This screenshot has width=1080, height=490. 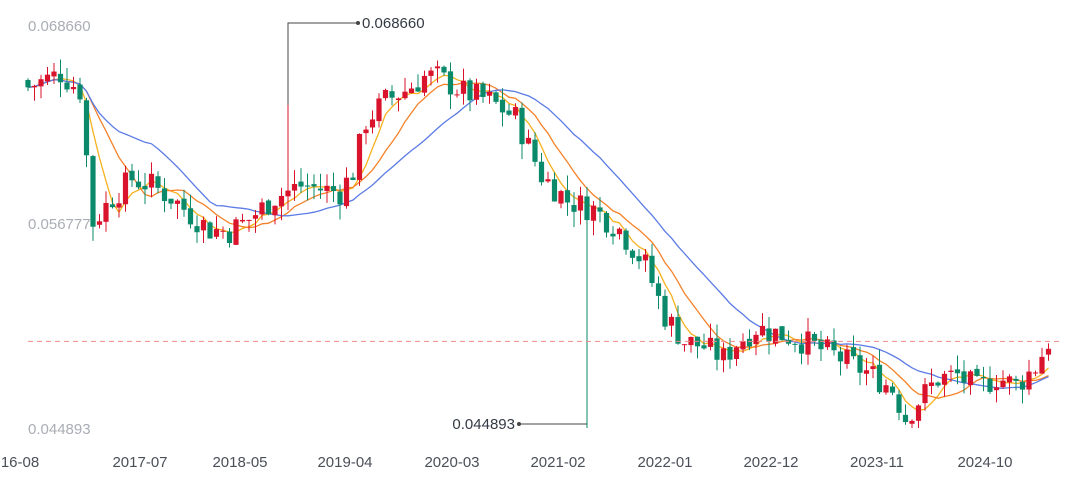 I want to click on callout-dot-high, so click(x=358, y=23).